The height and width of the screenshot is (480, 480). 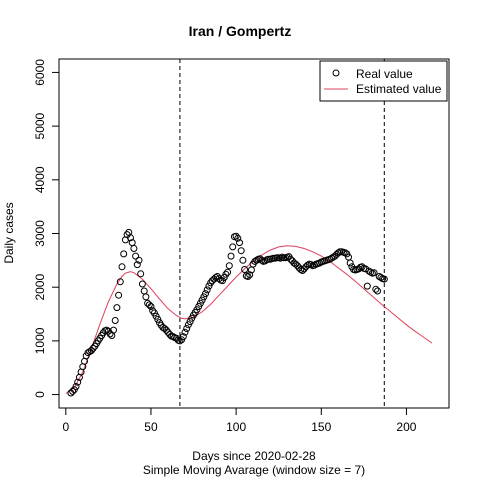 What do you see at coordinates (321, 427) in the screenshot?
I see `x-tick-label: 150` at bounding box center [321, 427].